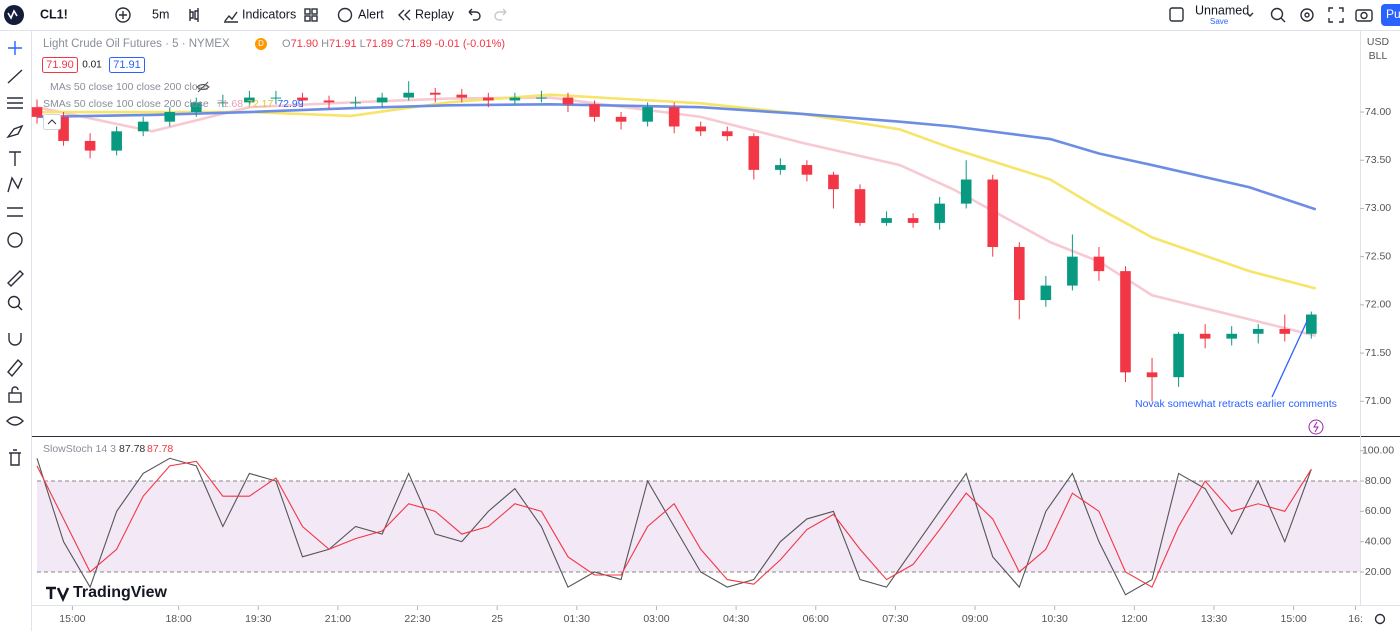  Describe the element at coordinates (1390, 15) in the screenshot. I see `publish-button` at that location.